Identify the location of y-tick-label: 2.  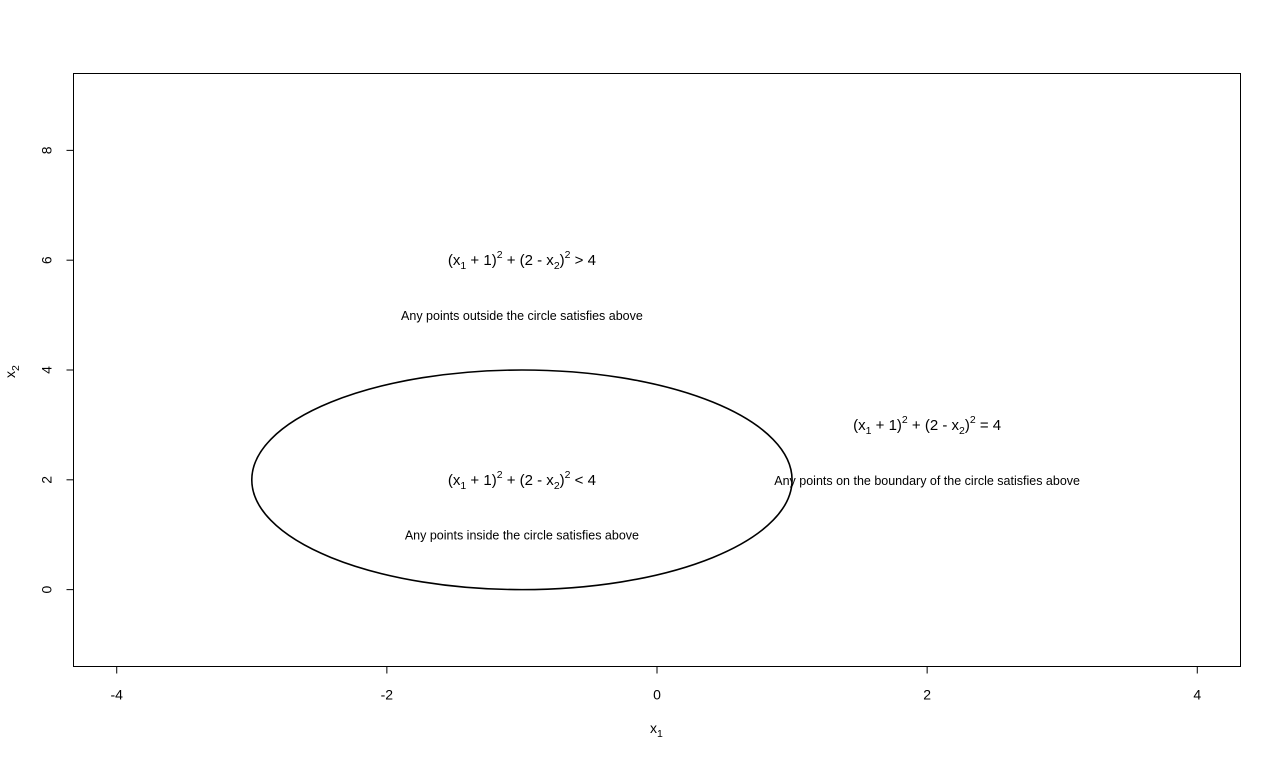
(47, 480).